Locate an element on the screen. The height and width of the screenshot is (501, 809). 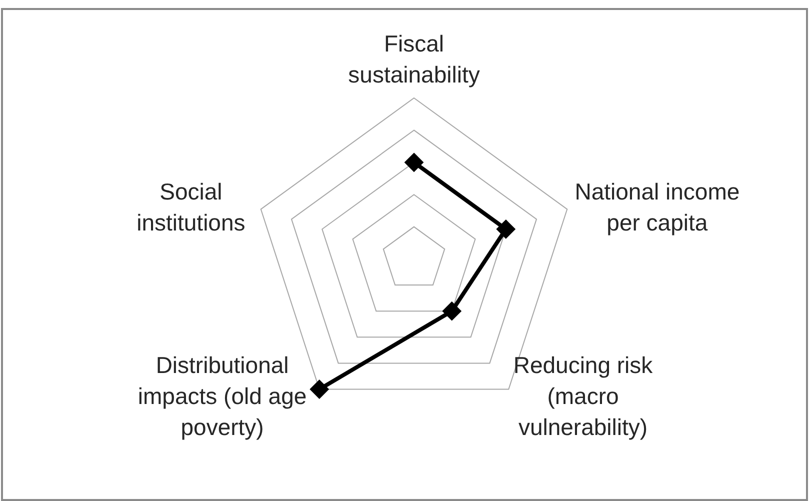
spoke-label: Distributional impacts (old age poverty) is located at coordinates (222, 396).